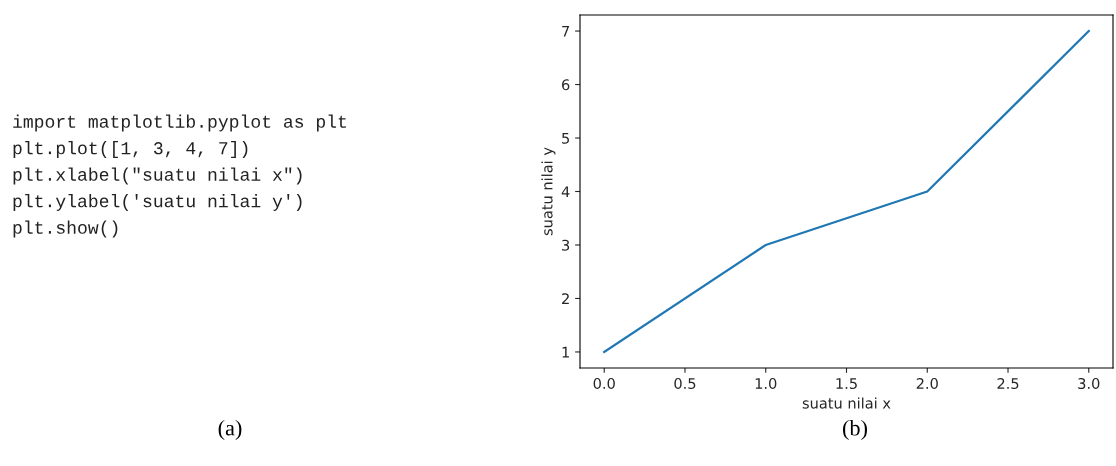  I want to click on text: plt.show(), so click(65, 229).